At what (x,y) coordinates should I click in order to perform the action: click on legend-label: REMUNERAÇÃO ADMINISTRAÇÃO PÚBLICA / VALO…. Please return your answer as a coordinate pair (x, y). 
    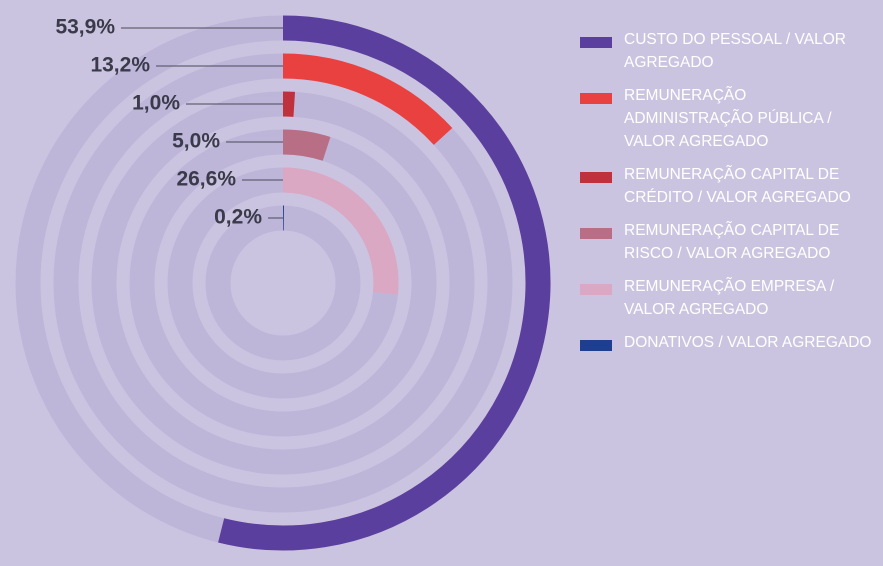
    Looking at the image, I should click on (728, 118).